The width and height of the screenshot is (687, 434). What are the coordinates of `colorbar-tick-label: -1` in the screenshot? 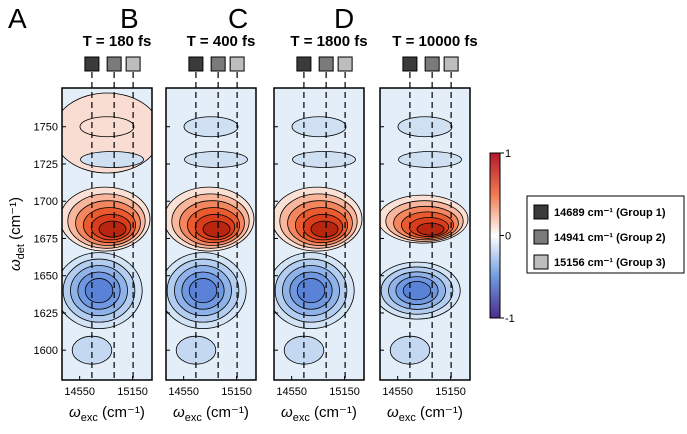 It's located at (510, 319).